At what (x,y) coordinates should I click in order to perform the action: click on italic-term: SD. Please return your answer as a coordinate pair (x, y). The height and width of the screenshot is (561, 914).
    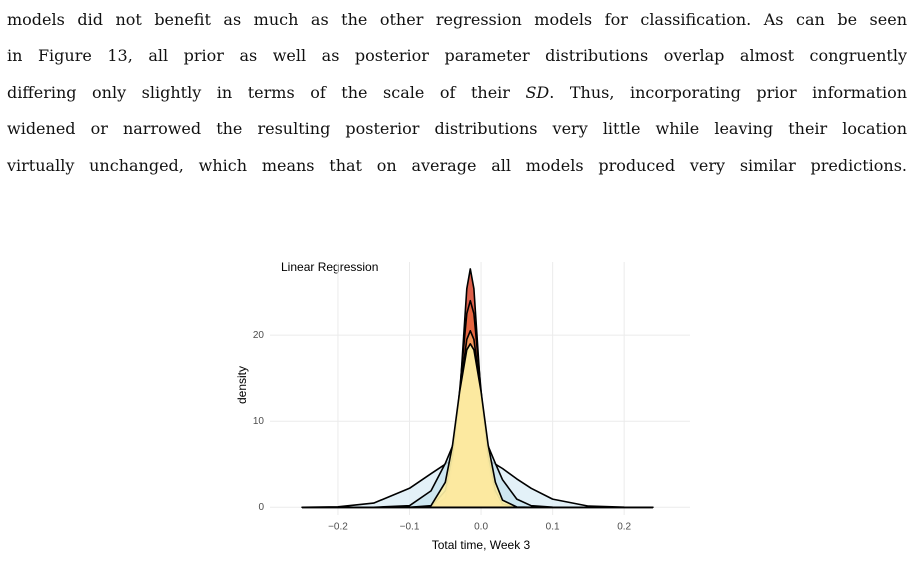
    Looking at the image, I should click on (537, 92).